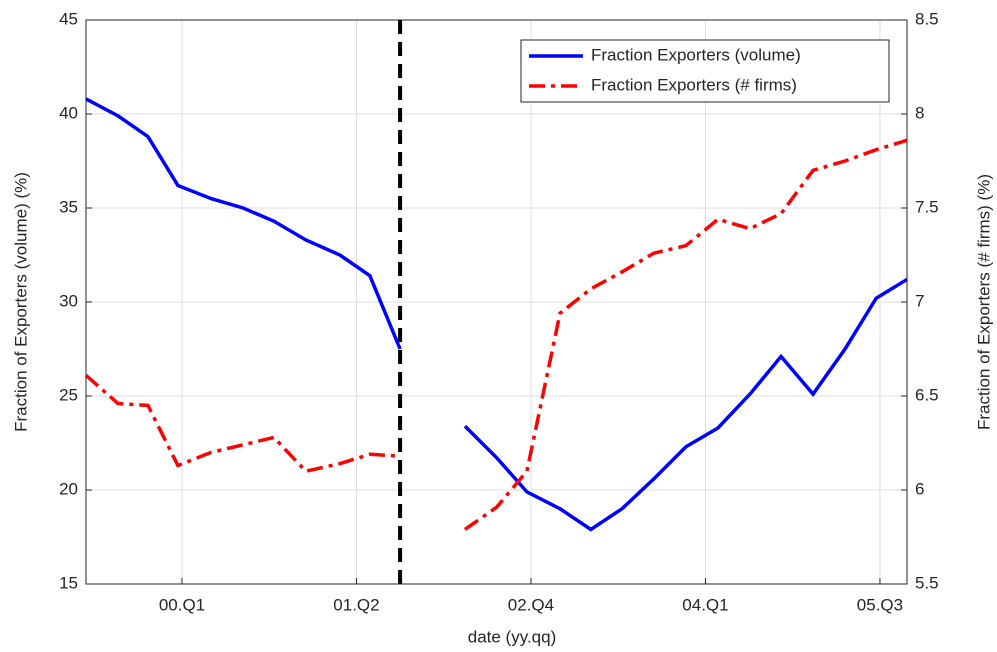 This screenshot has width=997, height=652. Describe the element at coordinates (68, 112) in the screenshot. I see `y-tick-label: 40` at that location.